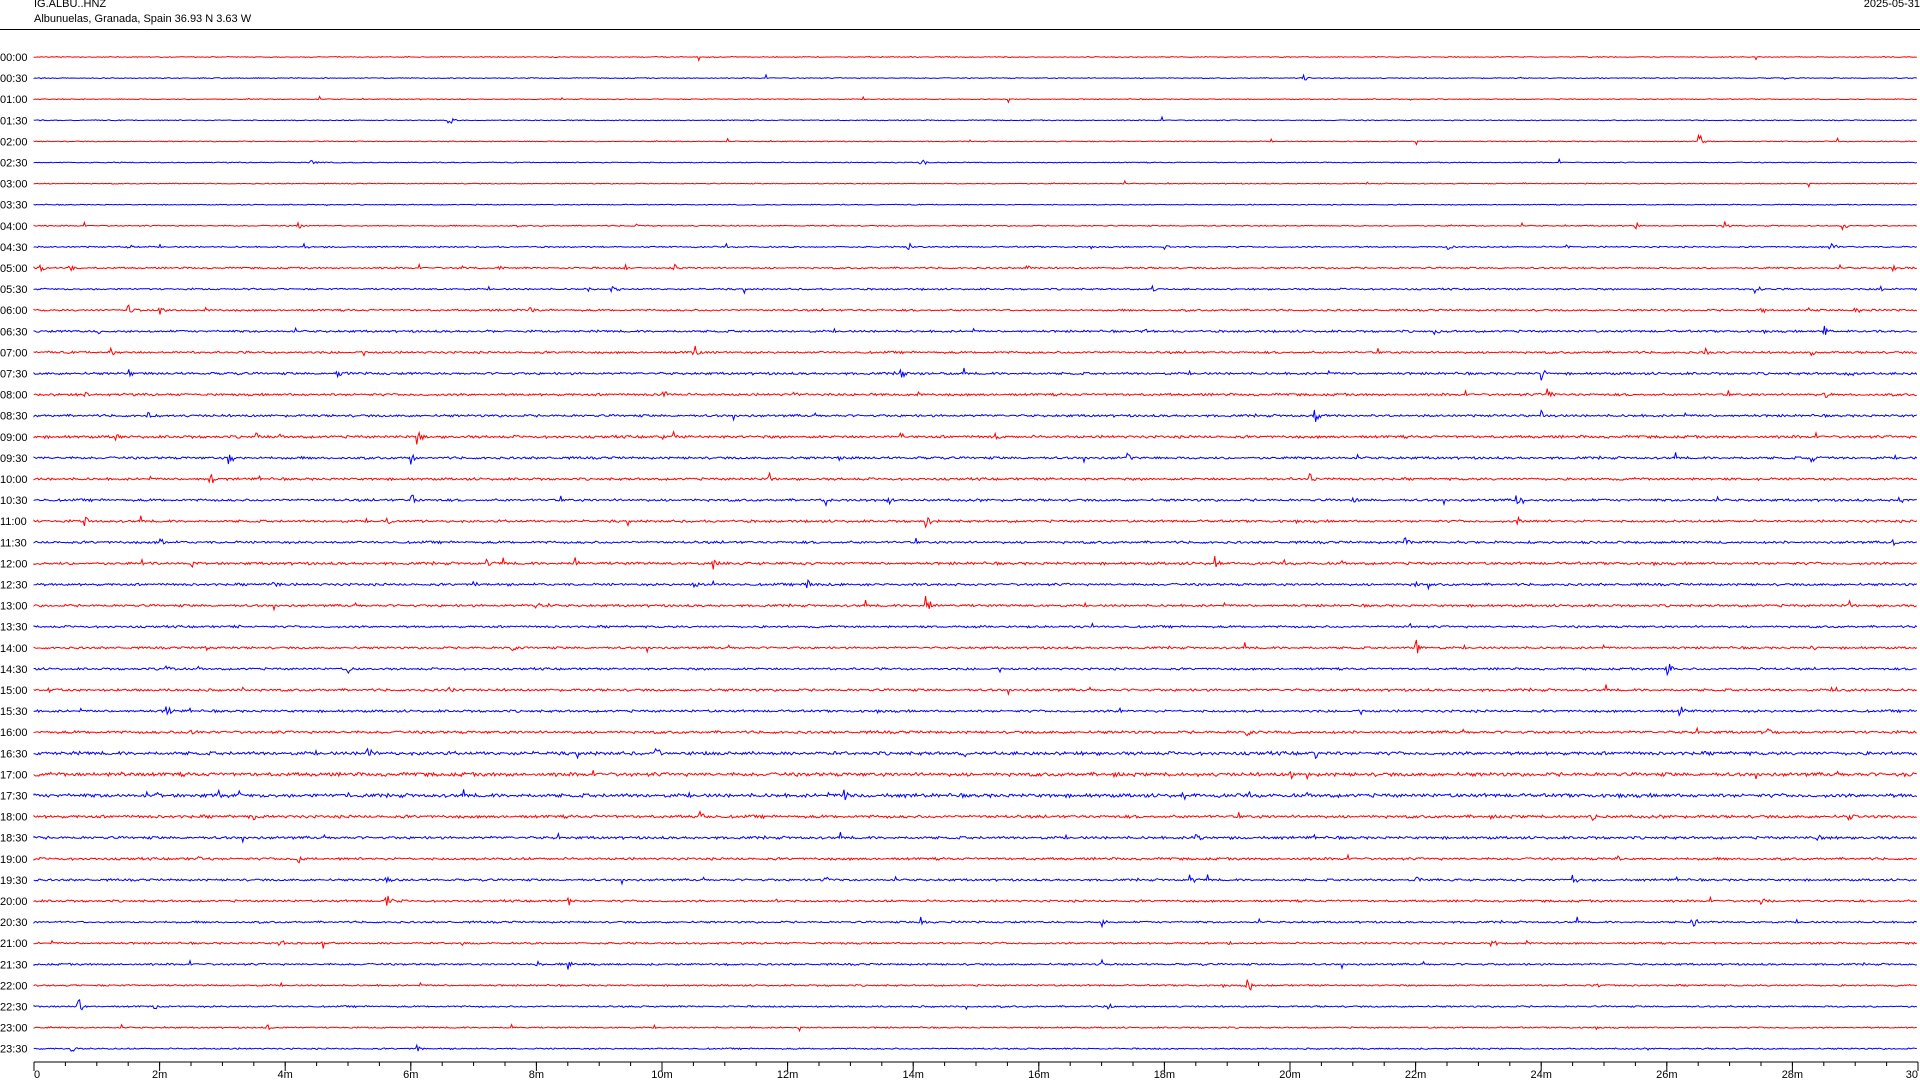  I want to click on row-time-label: 19:00, so click(14, 860).